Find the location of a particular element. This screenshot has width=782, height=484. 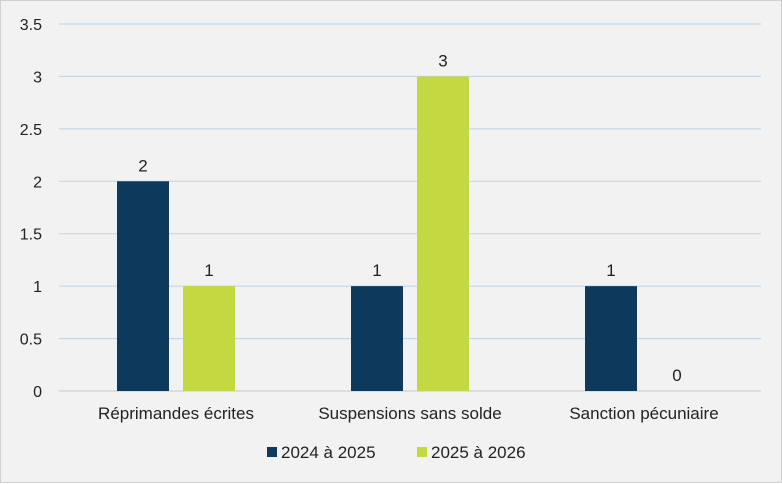

data-label: 3 is located at coordinates (442, 60).